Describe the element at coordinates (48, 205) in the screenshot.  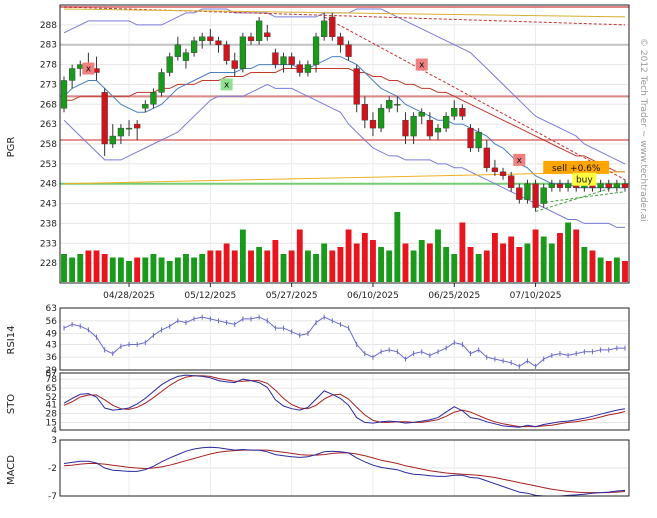
I see `price-tick-label: 243` at that location.